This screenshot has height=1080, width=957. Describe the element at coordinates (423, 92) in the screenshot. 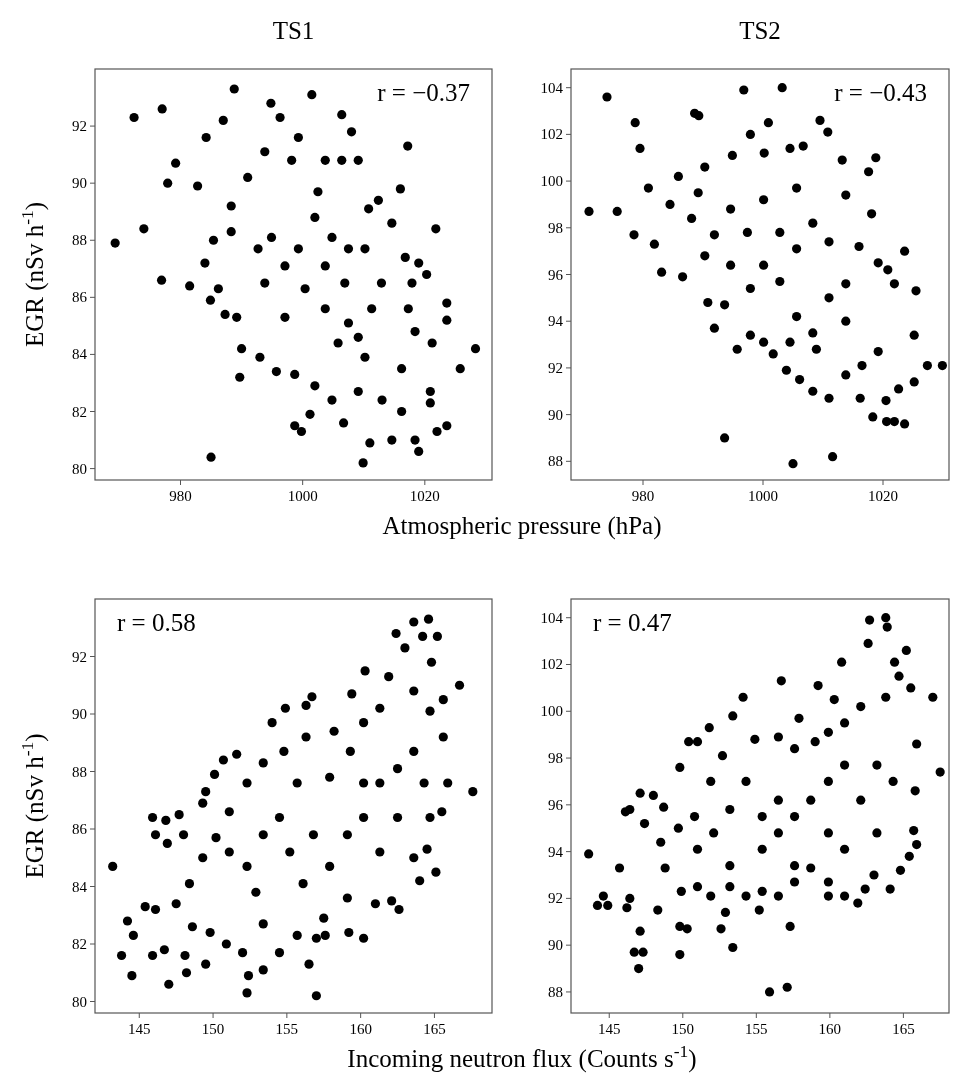

I see `annotation: r = −0.37` at that location.